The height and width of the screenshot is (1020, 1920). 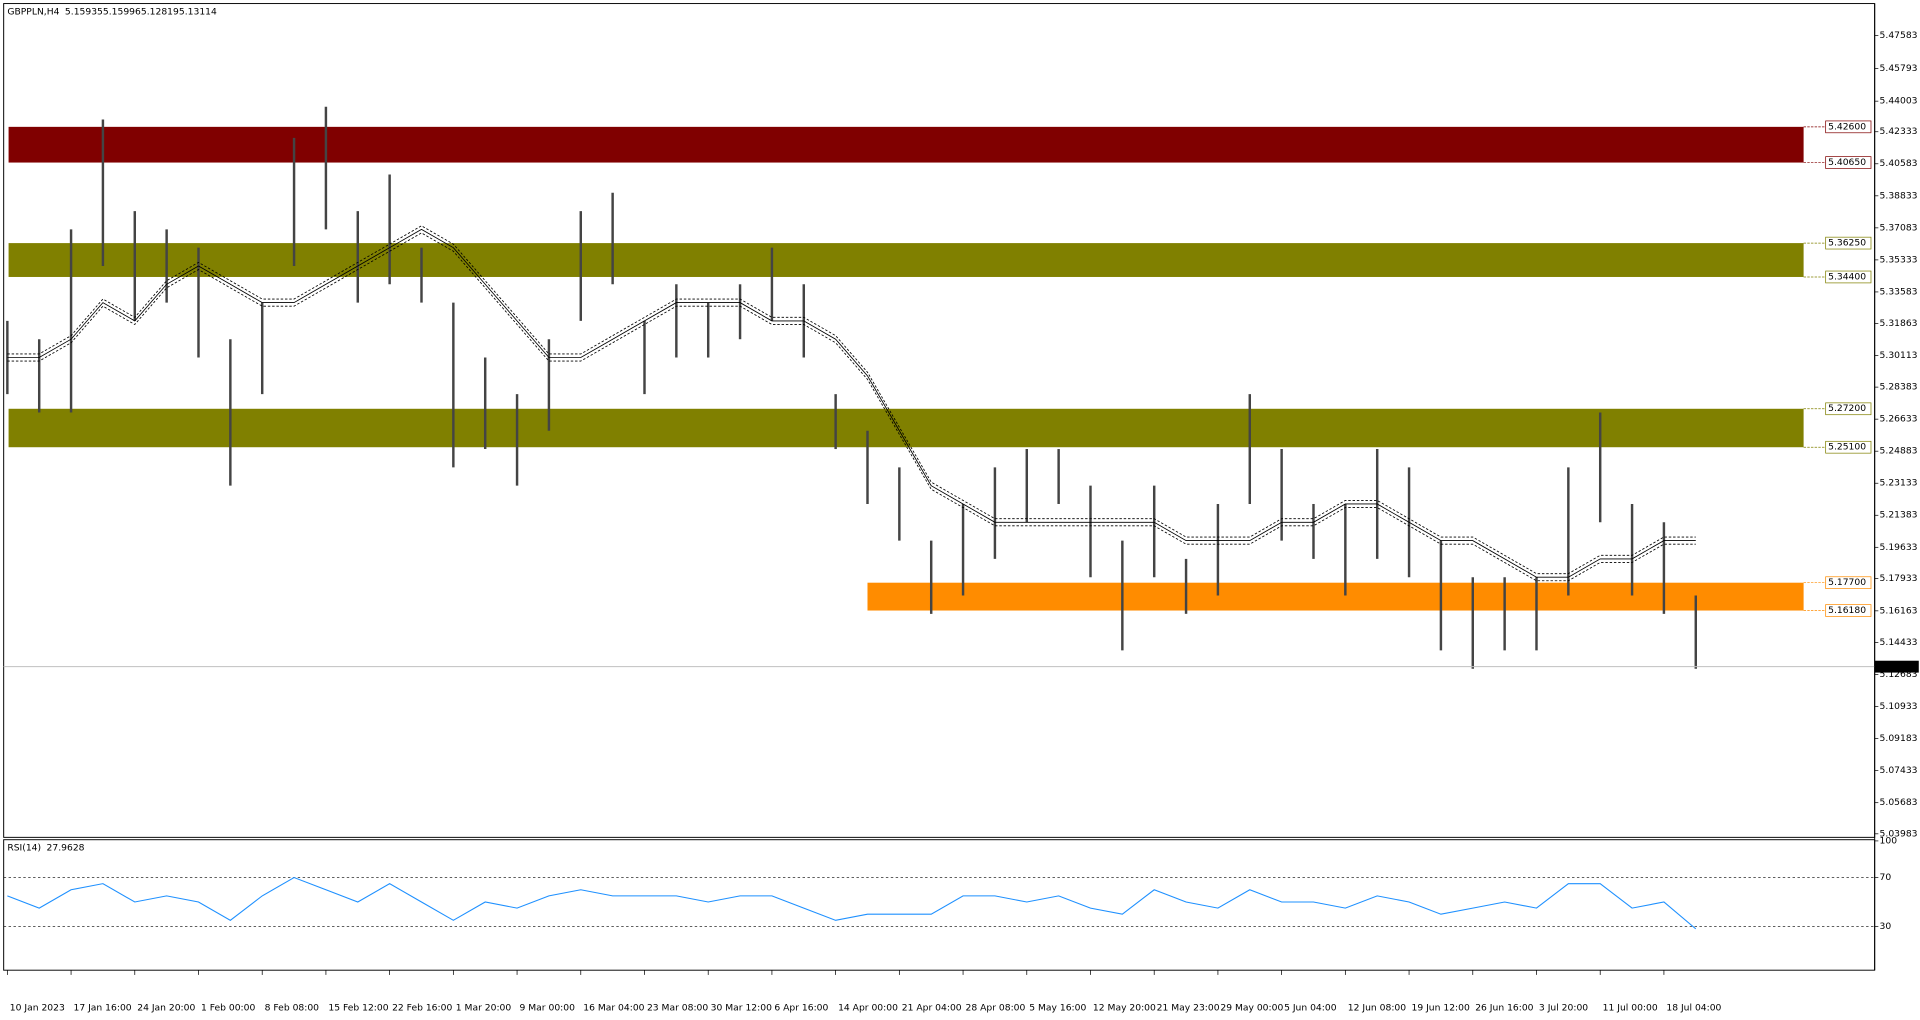 What do you see at coordinates (1899, 260) in the screenshot?
I see `y-tick-label: 5.35333` at bounding box center [1899, 260].